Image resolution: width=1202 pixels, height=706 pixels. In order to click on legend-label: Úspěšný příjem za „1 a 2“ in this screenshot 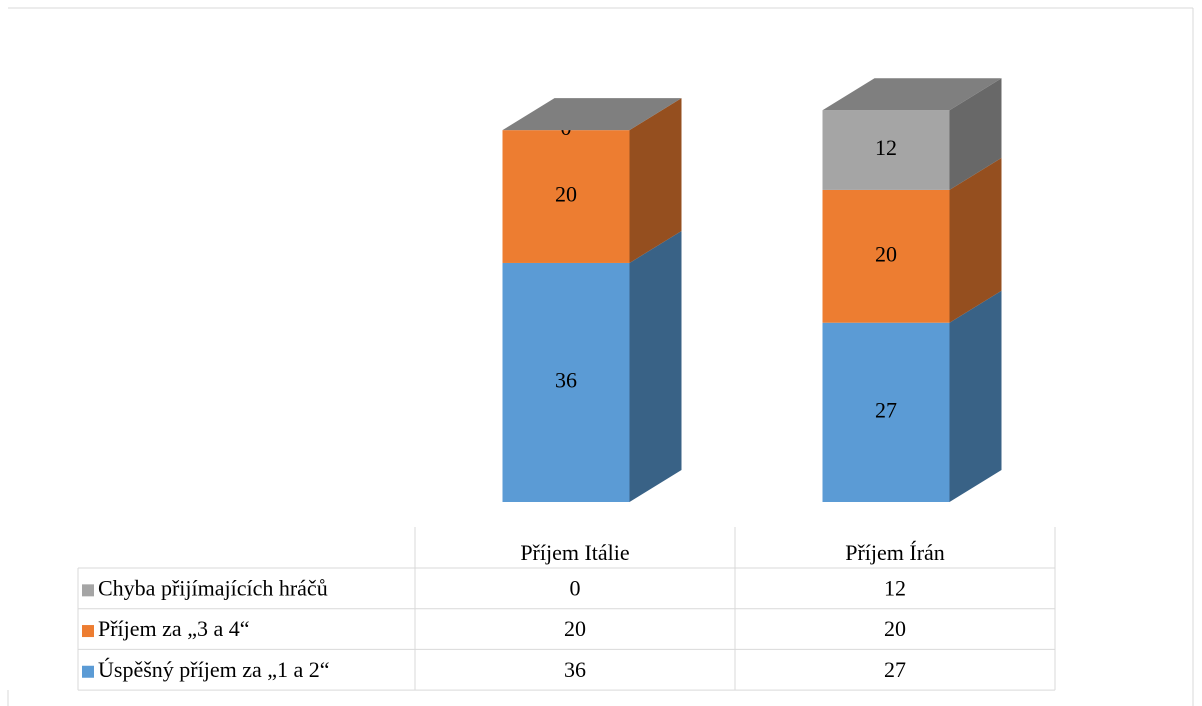, I will do `click(214, 669)`.